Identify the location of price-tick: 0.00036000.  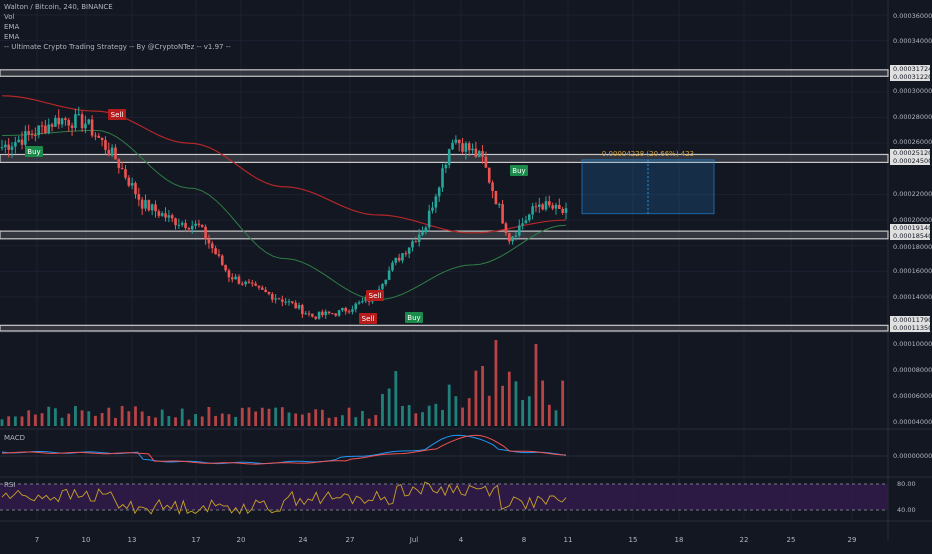
(912, 16).